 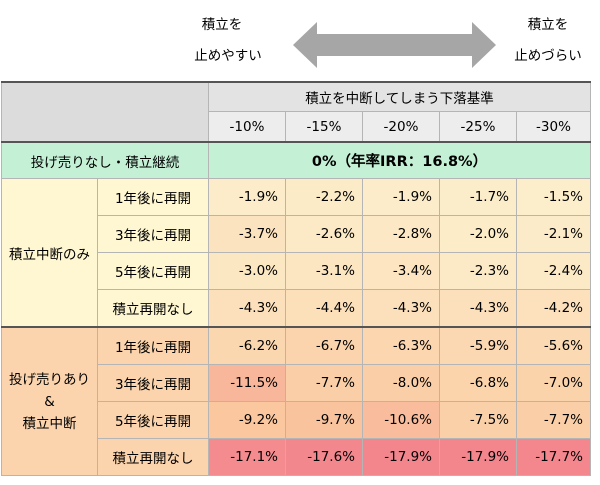 What do you see at coordinates (247, 234) in the screenshot?
I see `value-cell: -3.7%` at bounding box center [247, 234].